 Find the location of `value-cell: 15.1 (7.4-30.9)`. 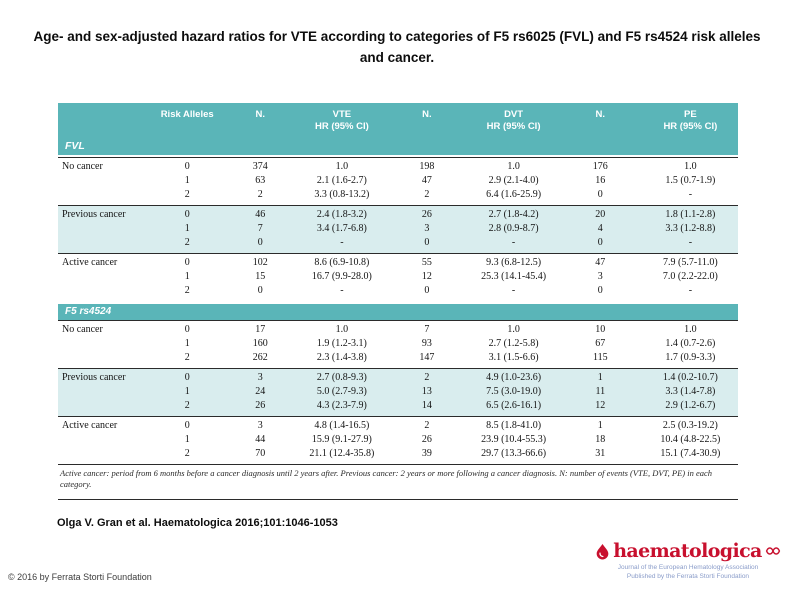

value-cell: 15.1 (7.4-30.9) is located at coordinates (690, 453).